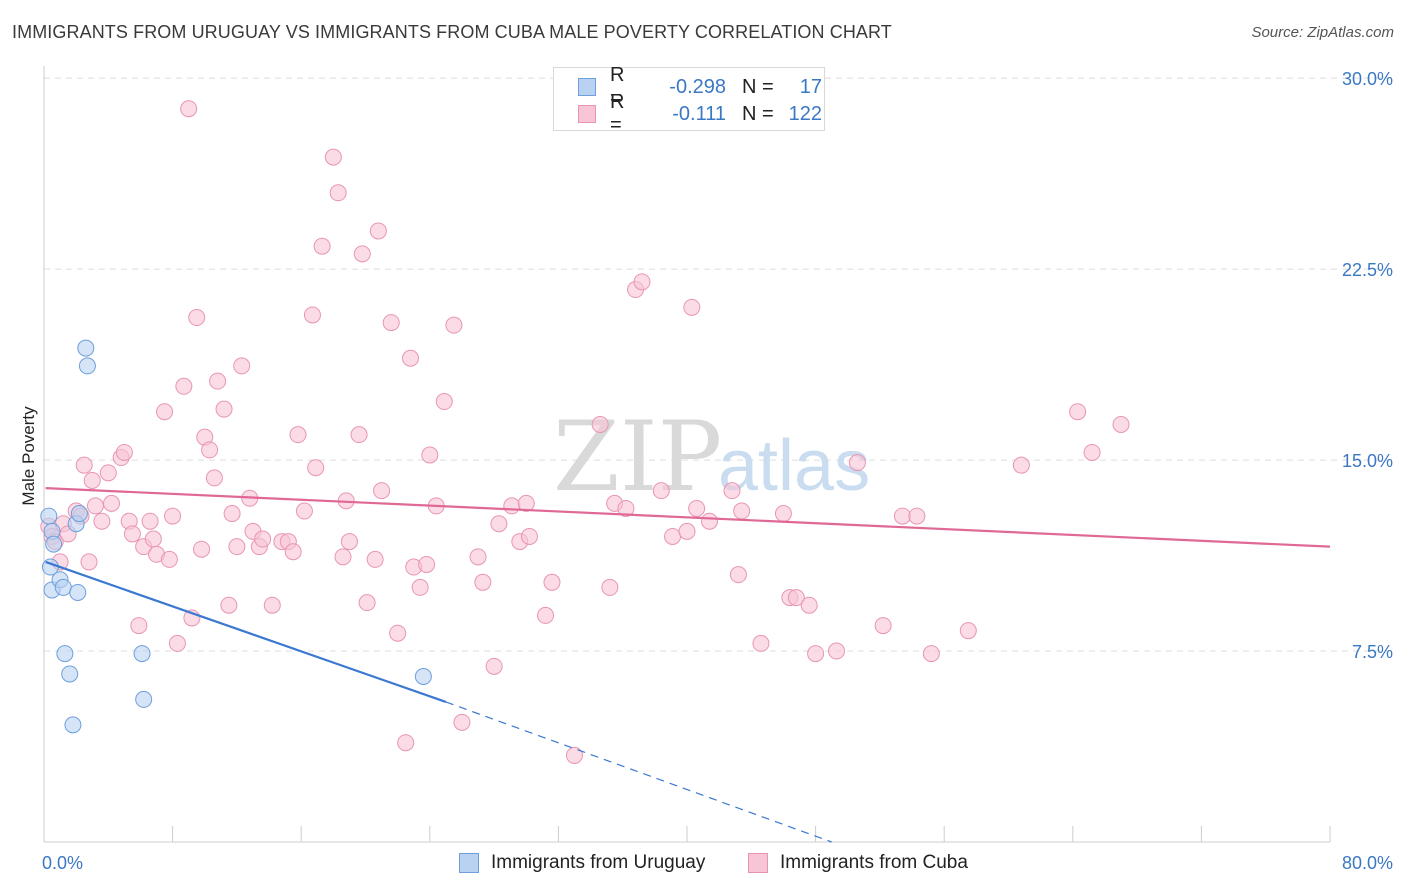 This screenshot has width=1406, height=892. What do you see at coordinates (794, 466) in the screenshot?
I see `watermark-atlas: atlas` at bounding box center [794, 466].